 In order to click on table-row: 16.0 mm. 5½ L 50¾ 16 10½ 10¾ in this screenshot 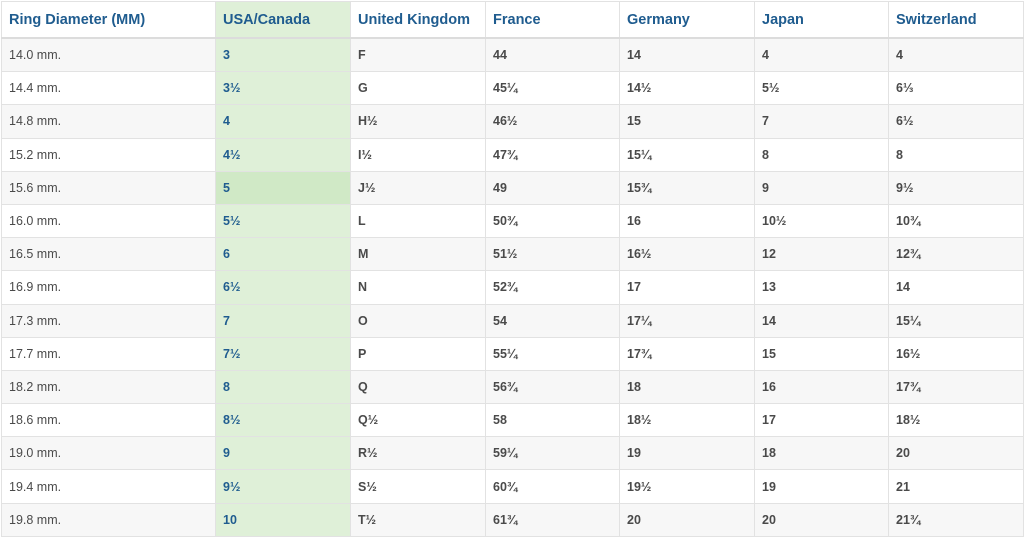, I will do `click(512, 221)`.